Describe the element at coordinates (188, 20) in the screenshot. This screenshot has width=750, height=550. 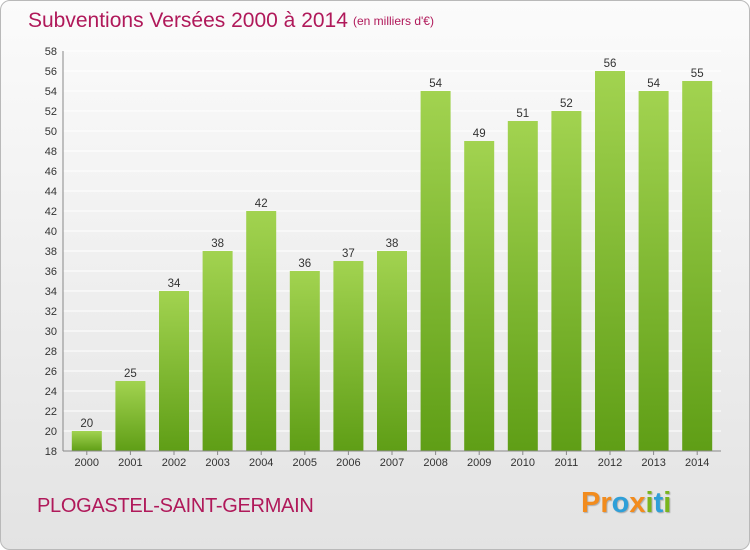
I see `chart-title: Subventions Versées 2000 à 2014` at that location.